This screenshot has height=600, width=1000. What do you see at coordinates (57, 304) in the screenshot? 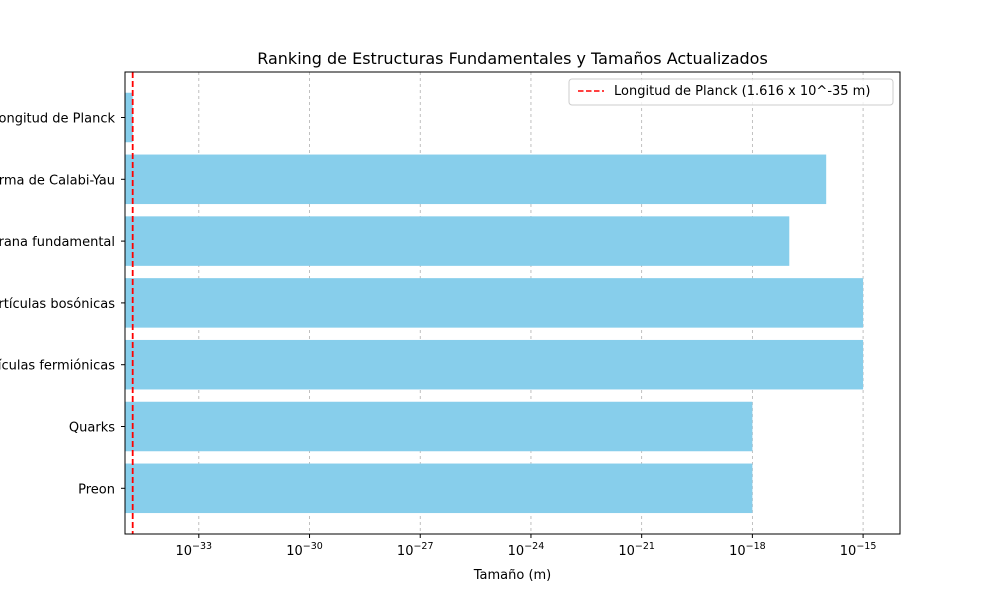
I see `y-tick-label: Partículas bosónicas` at bounding box center [57, 304].